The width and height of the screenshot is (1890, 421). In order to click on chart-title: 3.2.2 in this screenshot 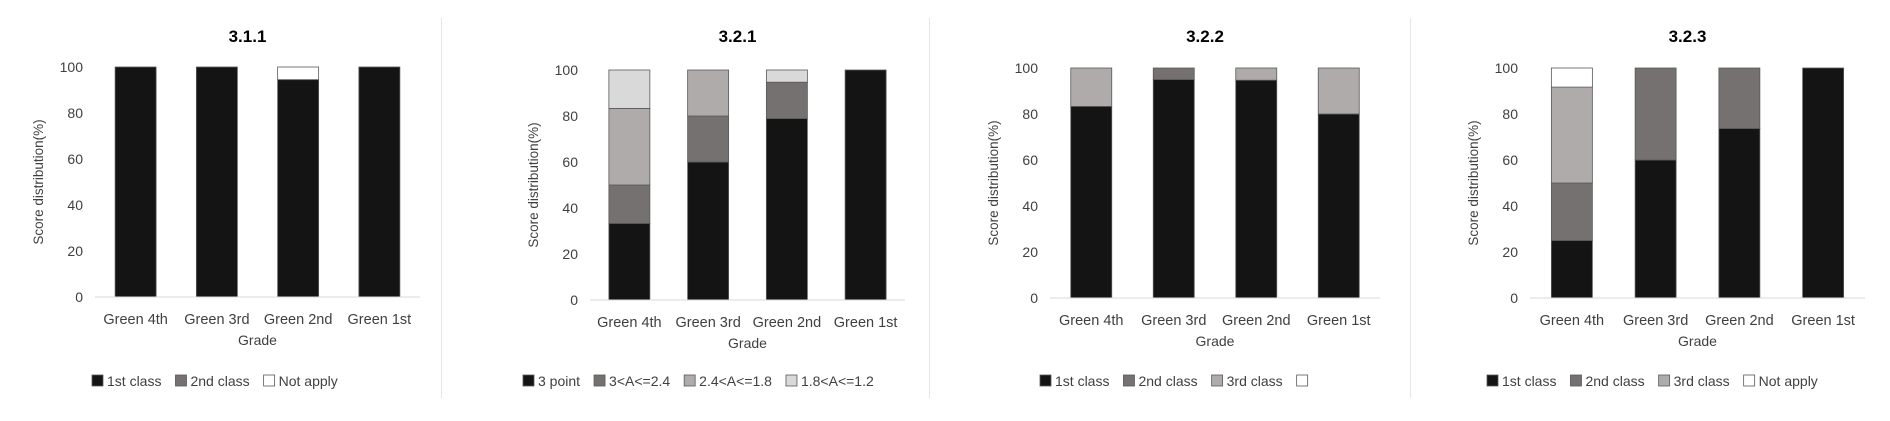, I will do `click(1205, 36)`.